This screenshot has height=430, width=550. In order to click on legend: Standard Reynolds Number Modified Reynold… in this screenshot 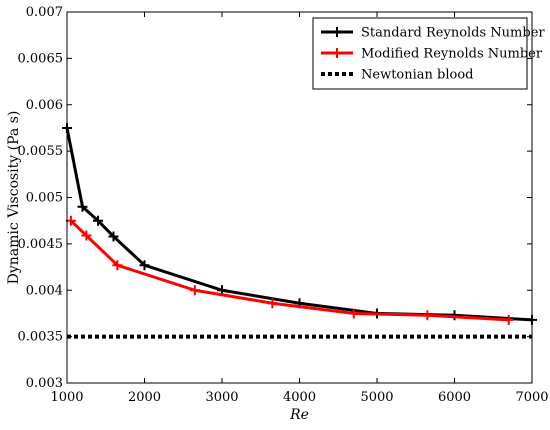, I will do `click(428, 53)`.